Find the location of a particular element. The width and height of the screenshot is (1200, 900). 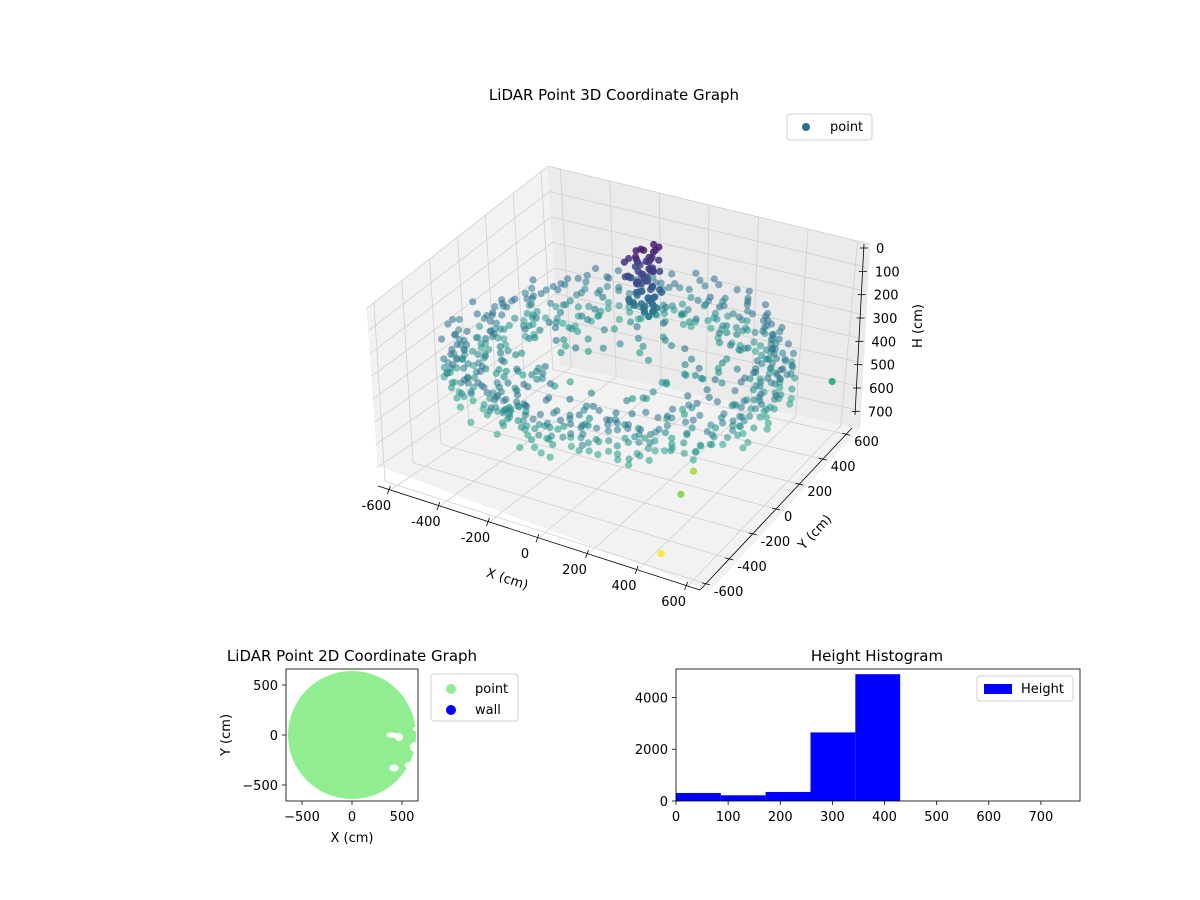

grid-floor-x is located at coordinates (670, 480).